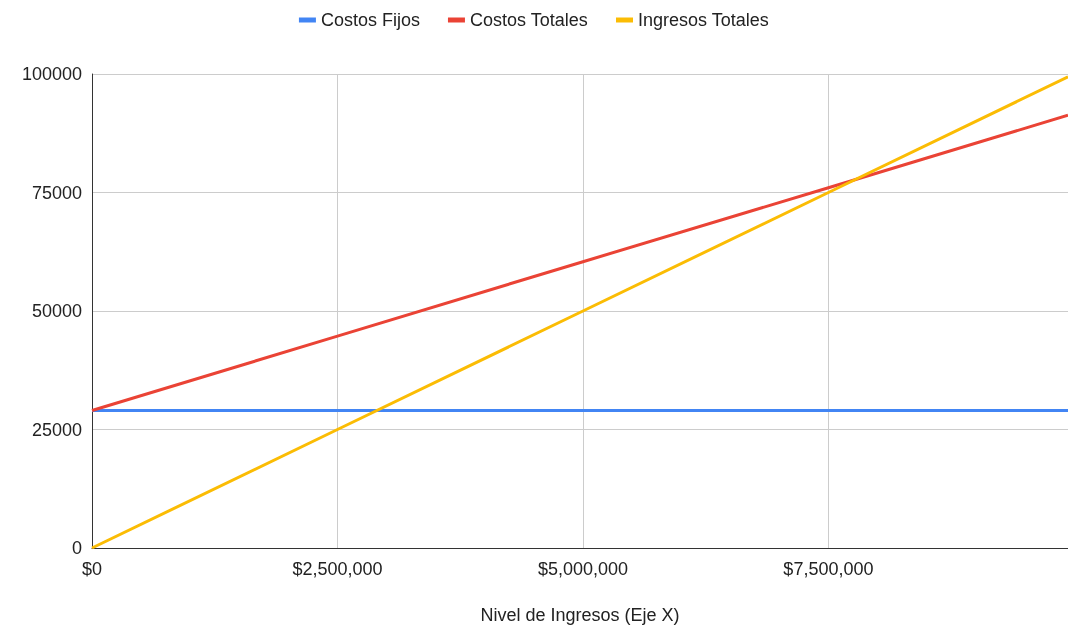  I want to click on legend-label: Costos Totales, so click(528, 20).